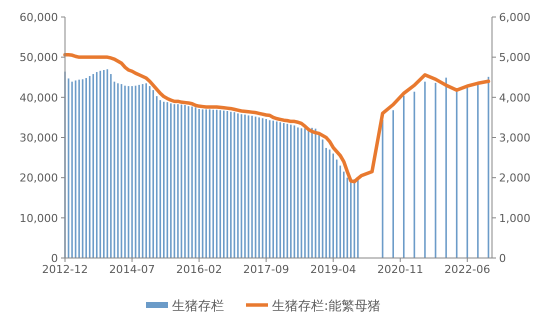 Image resolution: width=550 pixels, height=330 pixels. Describe the element at coordinates (39, 17) in the screenshot. I see `y-tick-label: 60,000` at that location.